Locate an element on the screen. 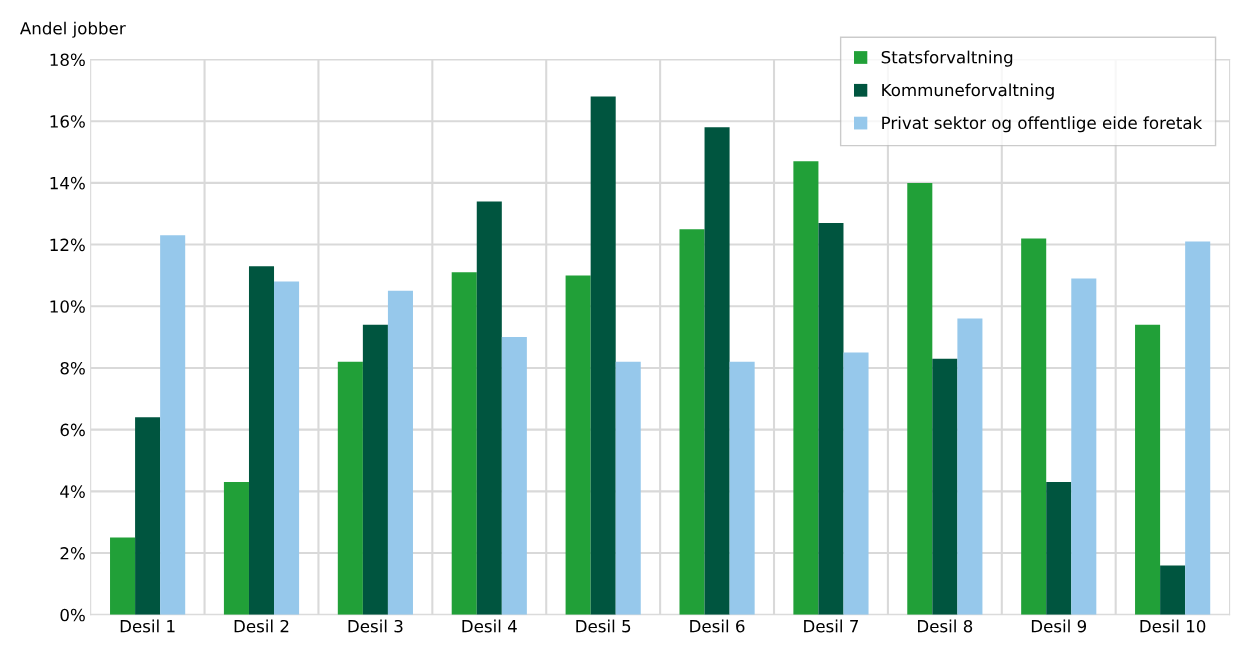 The height and width of the screenshot is (661, 1242). y-tick-label: 6% is located at coordinates (72, 430).